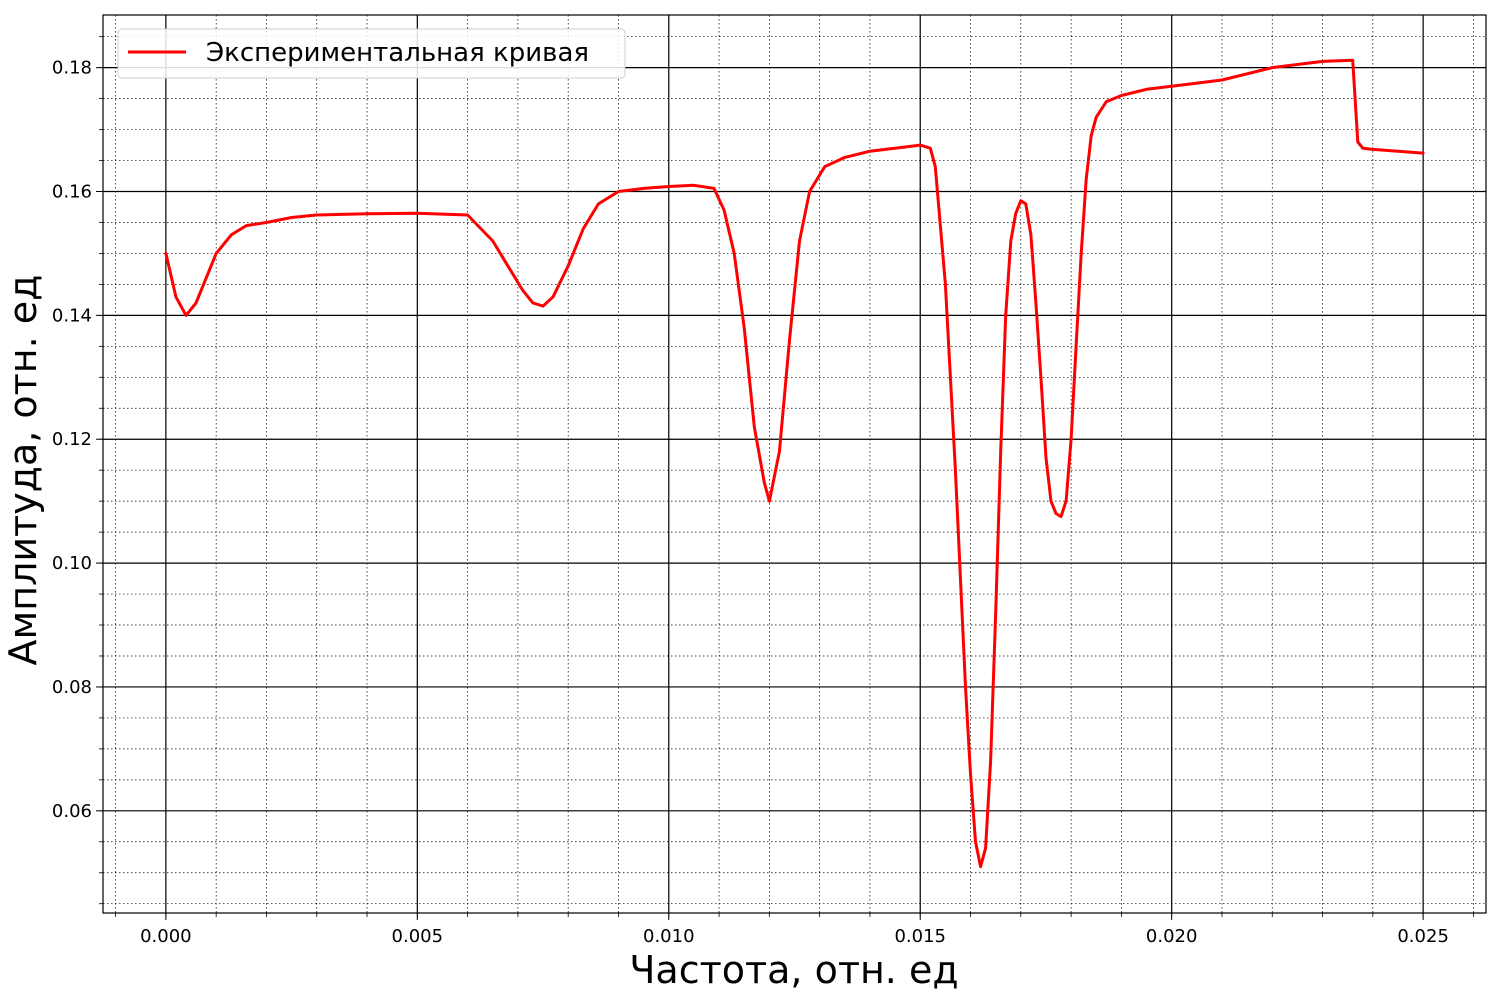 The image size is (1500, 1000). Describe the element at coordinates (72, 192) in the screenshot. I see `y-tick-label: 0.16` at that location.